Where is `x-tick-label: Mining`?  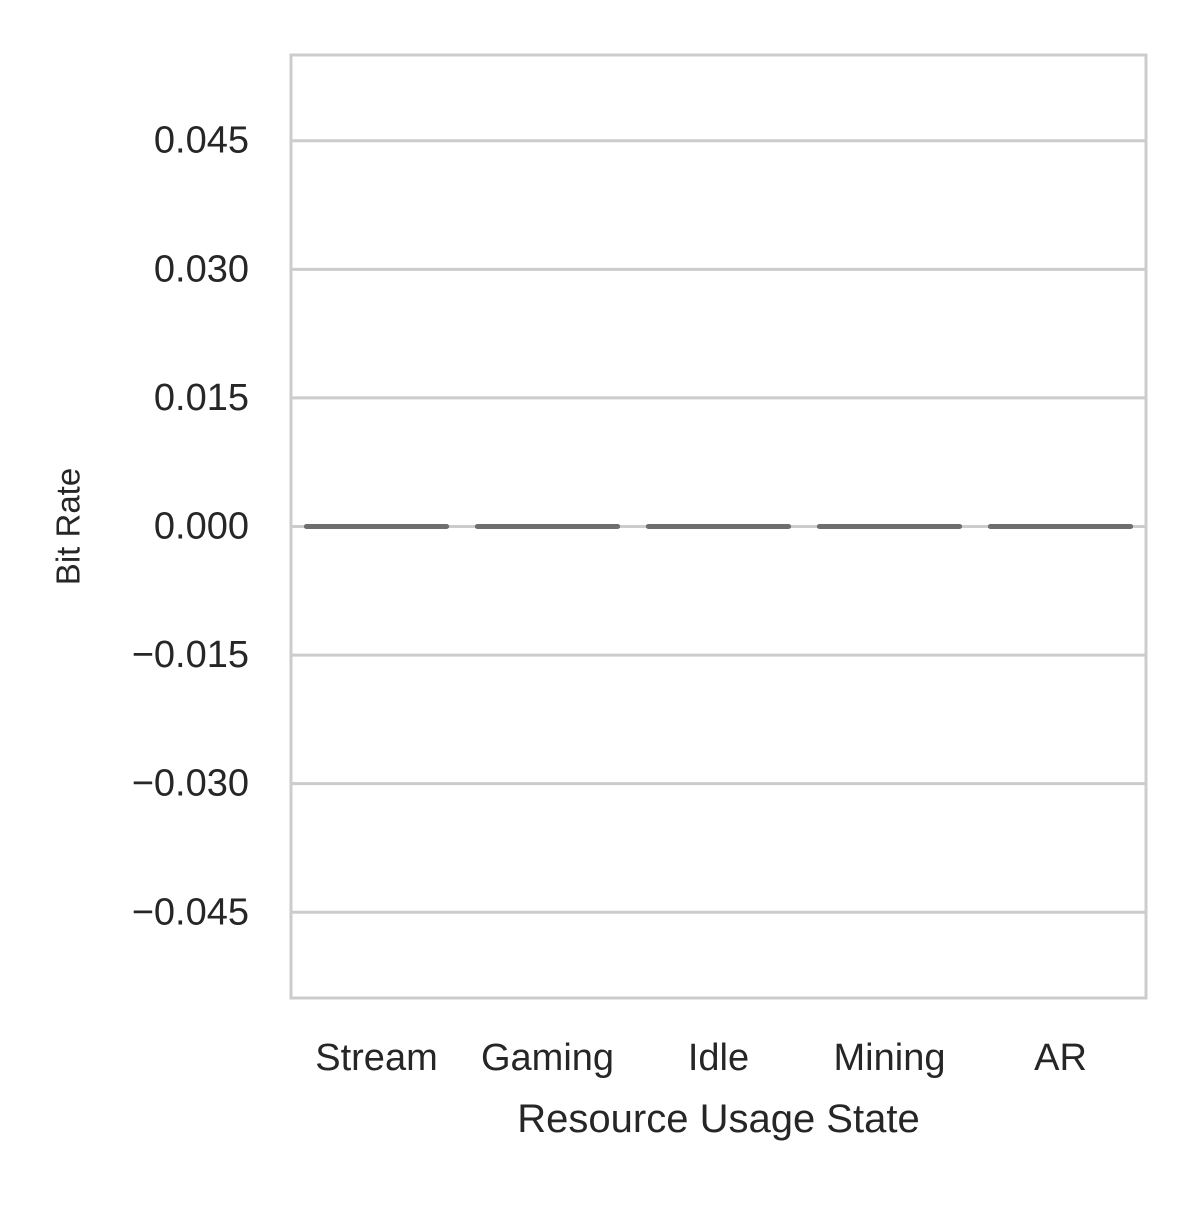
x-tick-label: Mining is located at coordinates (890, 1058).